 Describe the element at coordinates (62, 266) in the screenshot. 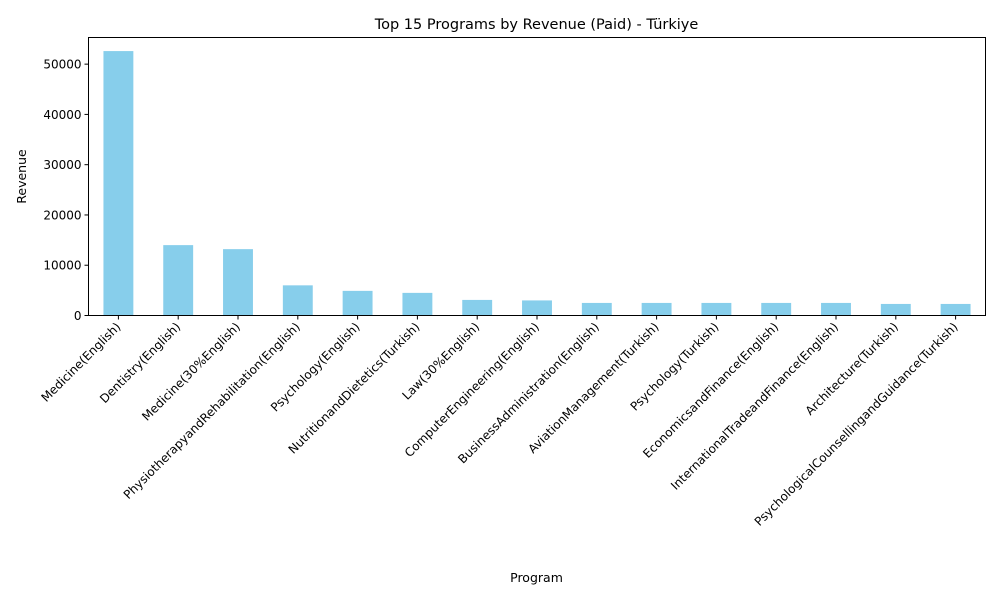

I see `y-tick-label: 10000` at that location.